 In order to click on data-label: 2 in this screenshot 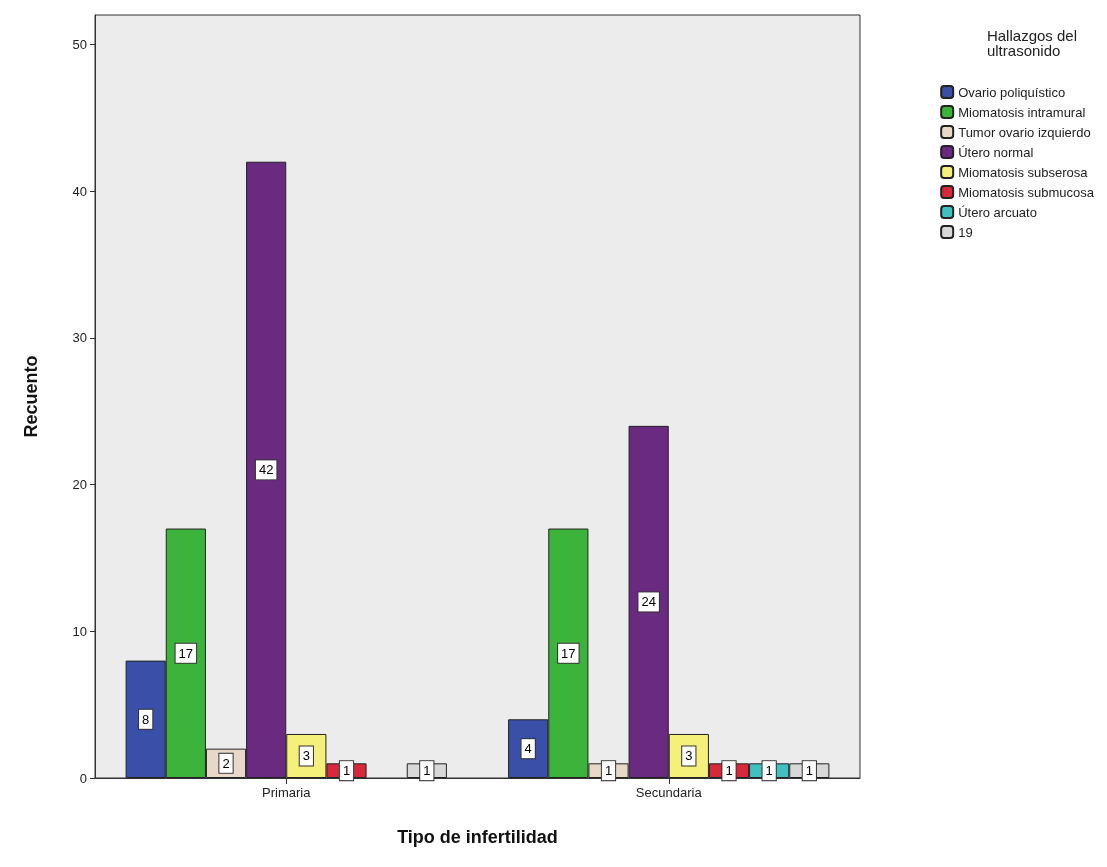, I will do `click(226, 763)`.